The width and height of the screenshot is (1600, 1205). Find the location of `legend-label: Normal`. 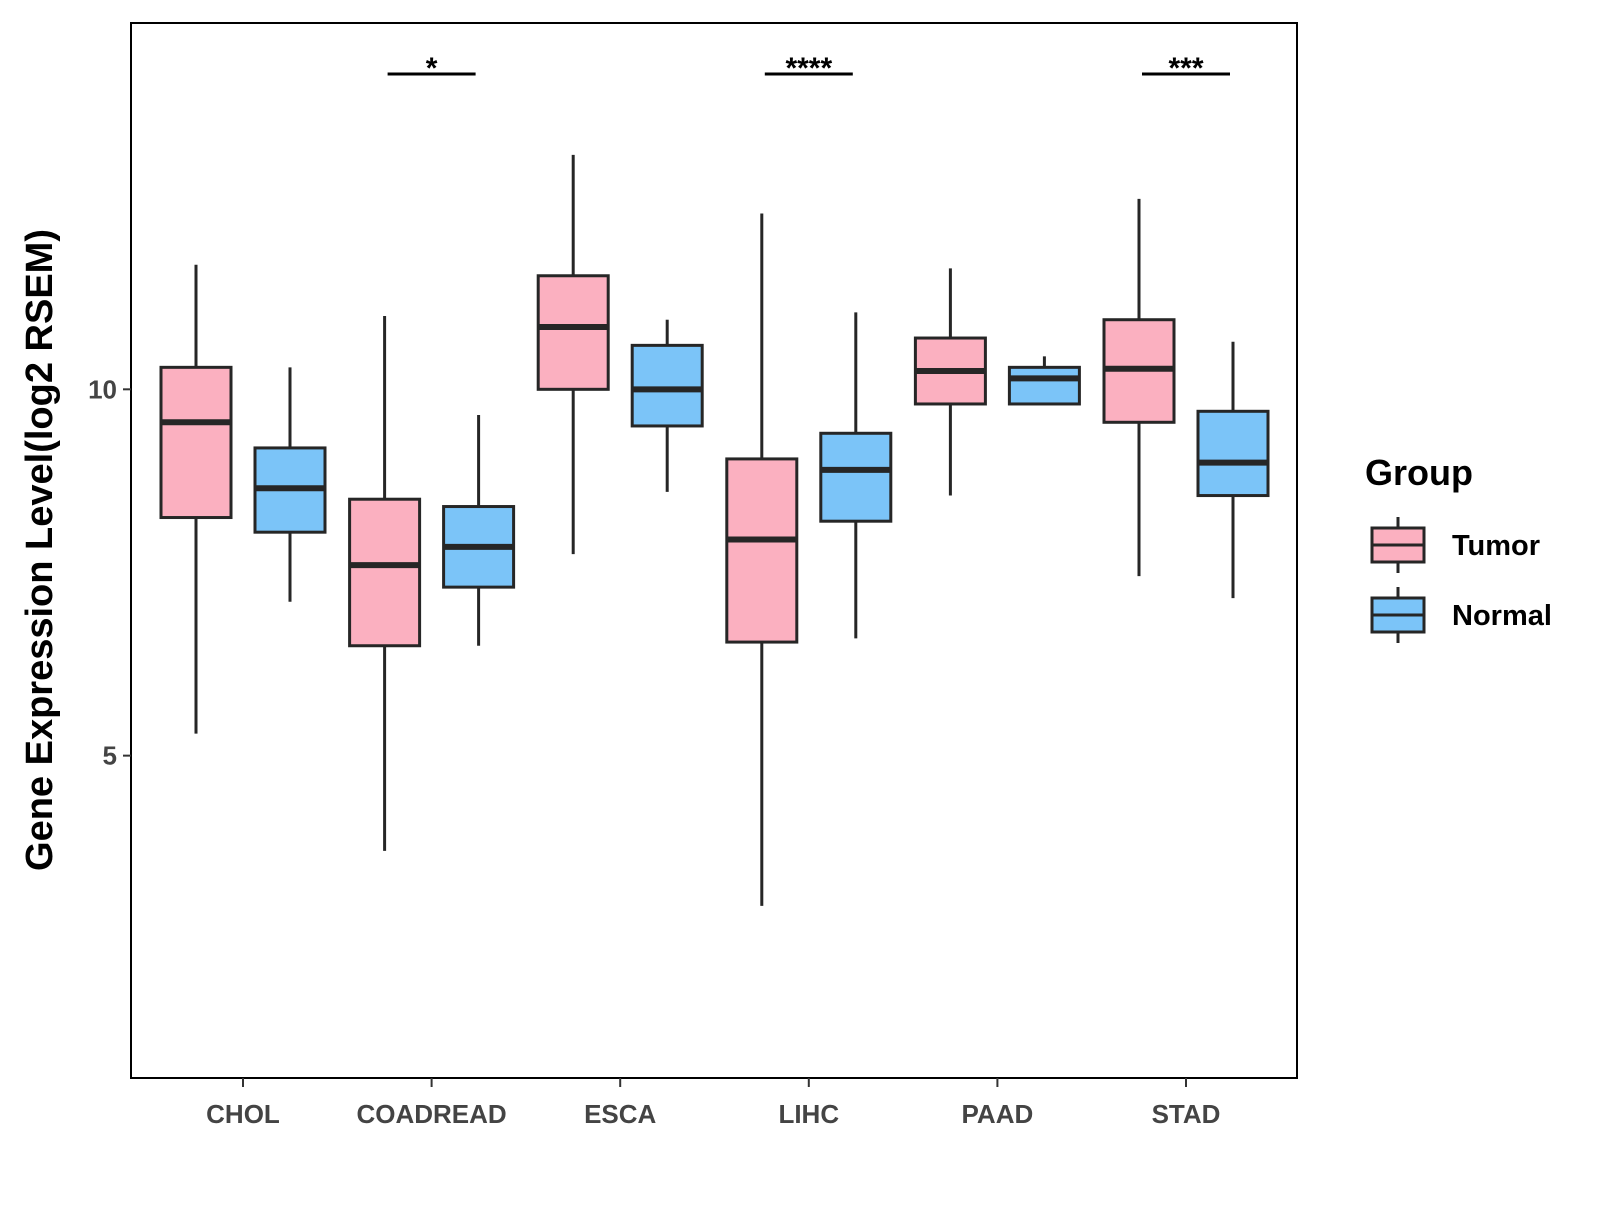

legend-label: Normal is located at coordinates (1502, 616).